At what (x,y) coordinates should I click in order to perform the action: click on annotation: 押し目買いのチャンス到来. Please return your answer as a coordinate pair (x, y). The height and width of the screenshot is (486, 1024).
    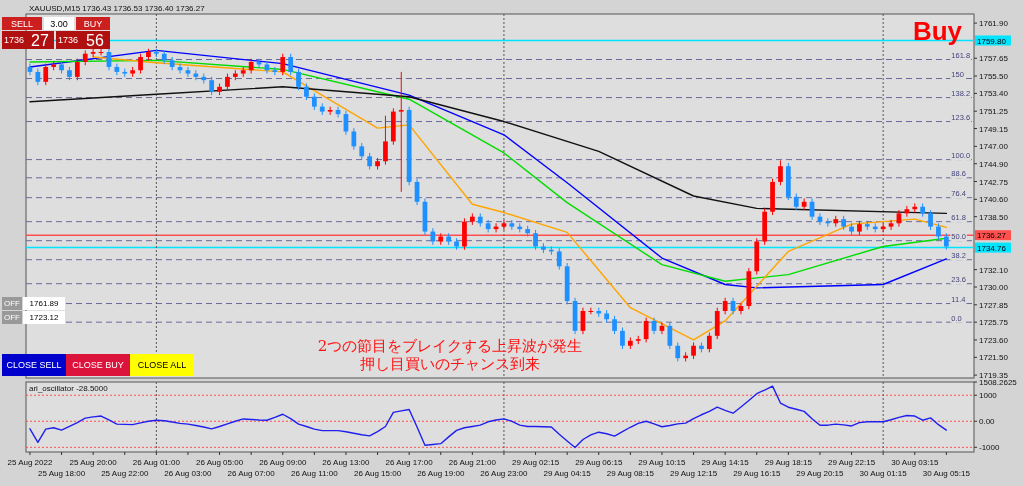
    Looking at the image, I should click on (450, 364).